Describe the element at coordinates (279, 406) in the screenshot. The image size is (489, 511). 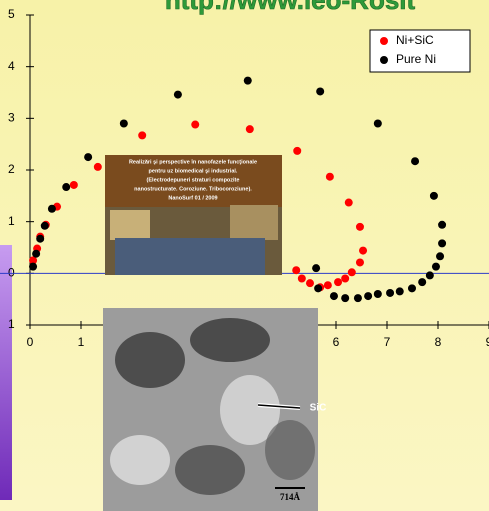
I see `arrow` at that location.